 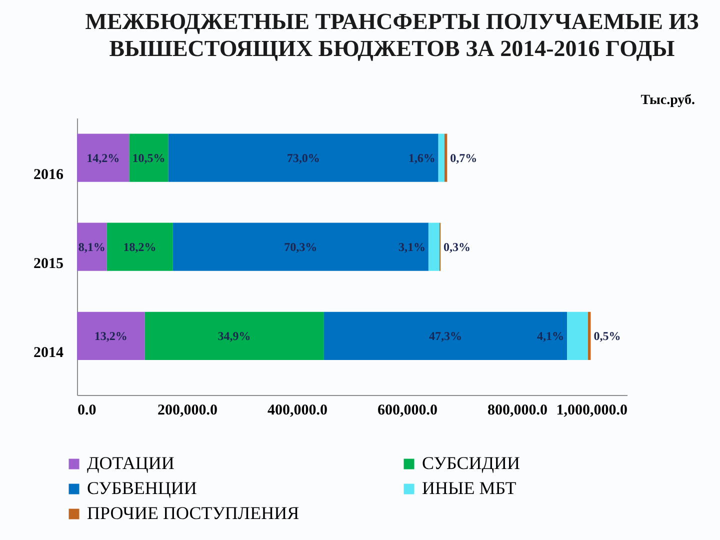 What do you see at coordinates (142, 488) in the screenshot?
I see `legend-label: СУБВЕНЦИИ` at bounding box center [142, 488].